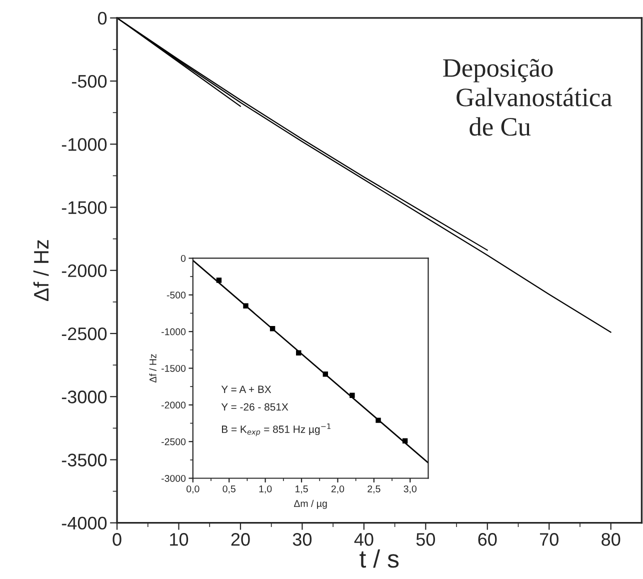 This screenshot has height=579, width=643. I want to click on x-tick-label: 2,5, so click(374, 489).